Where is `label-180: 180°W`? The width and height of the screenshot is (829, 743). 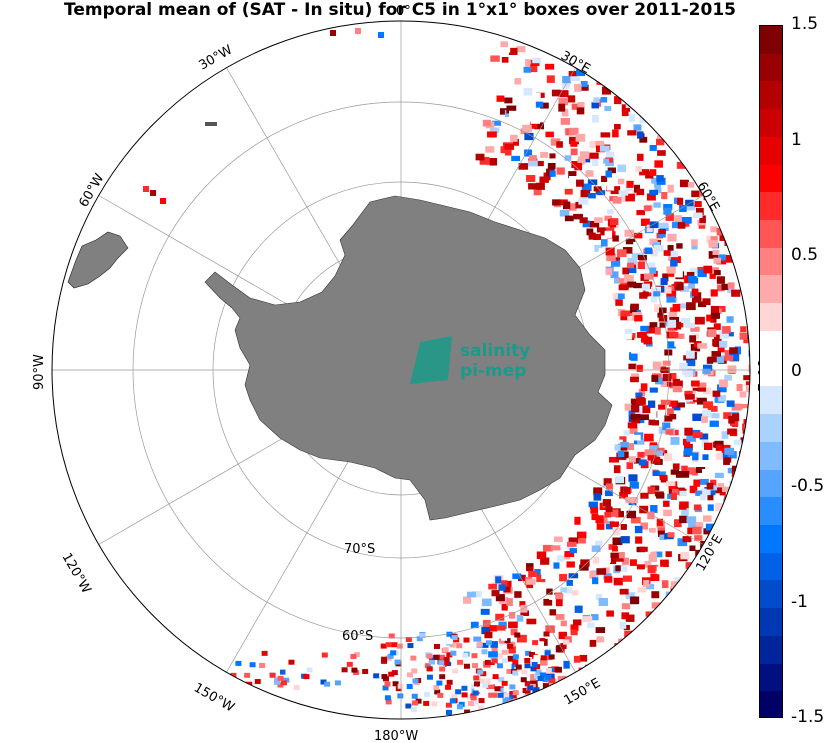 label-180: 180°W is located at coordinates (396, 736).